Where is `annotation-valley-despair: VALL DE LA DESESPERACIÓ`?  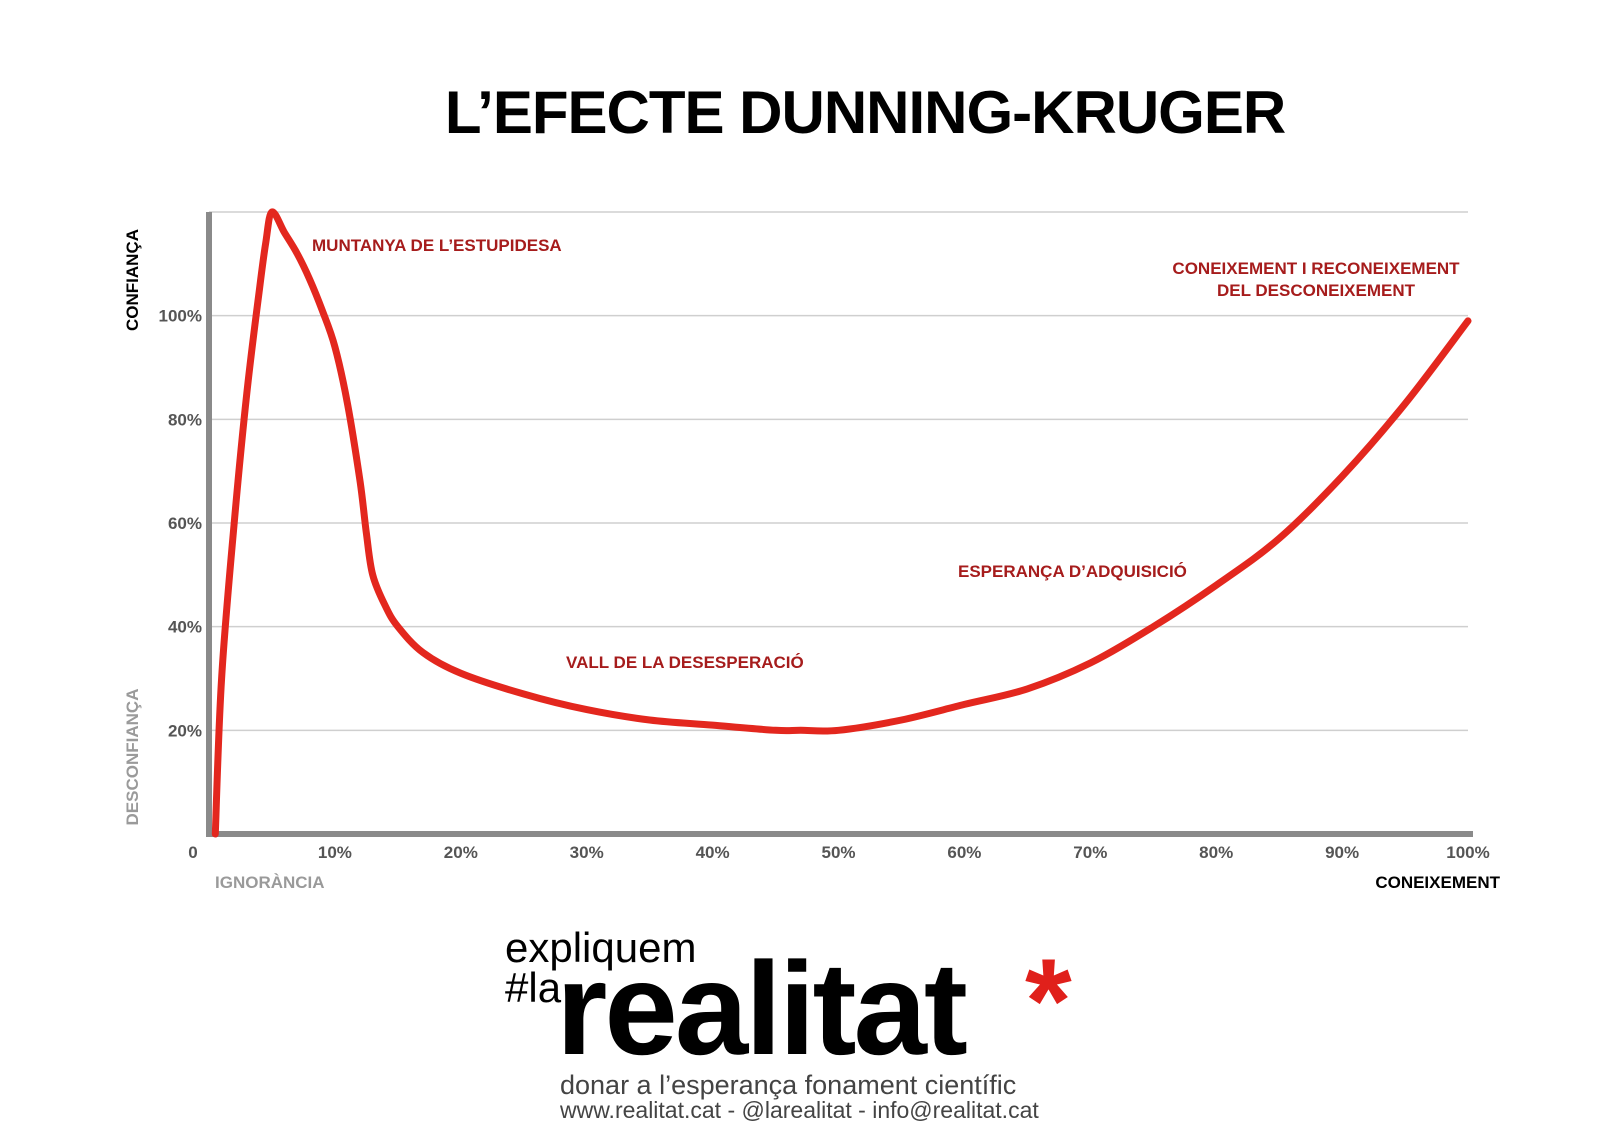
annotation-valley-despair: VALL DE LA DESESPERACIÓ is located at coordinates (685, 662).